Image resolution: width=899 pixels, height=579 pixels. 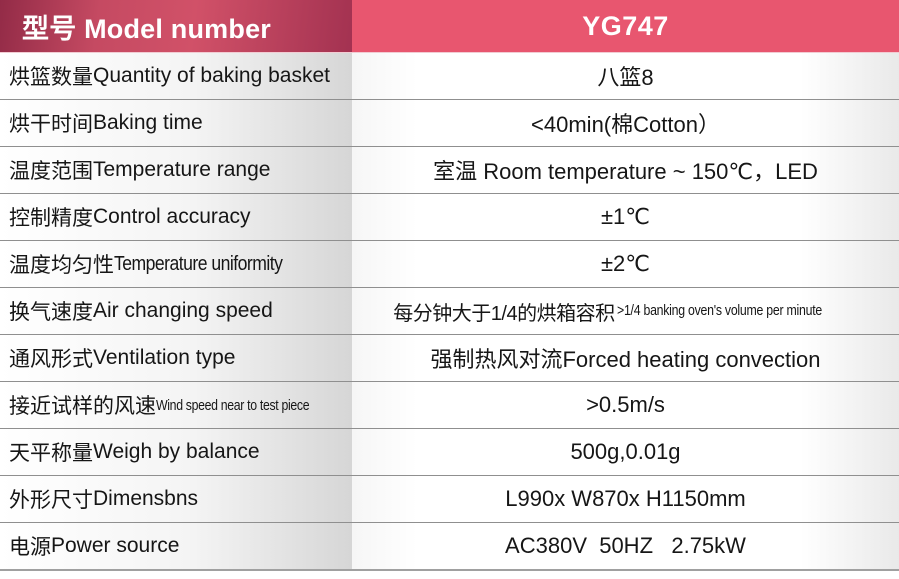 I want to click on table-row-power-source: 电源 Power source AC380V 50HZ 2.75kW, so click(x=449, y=545).